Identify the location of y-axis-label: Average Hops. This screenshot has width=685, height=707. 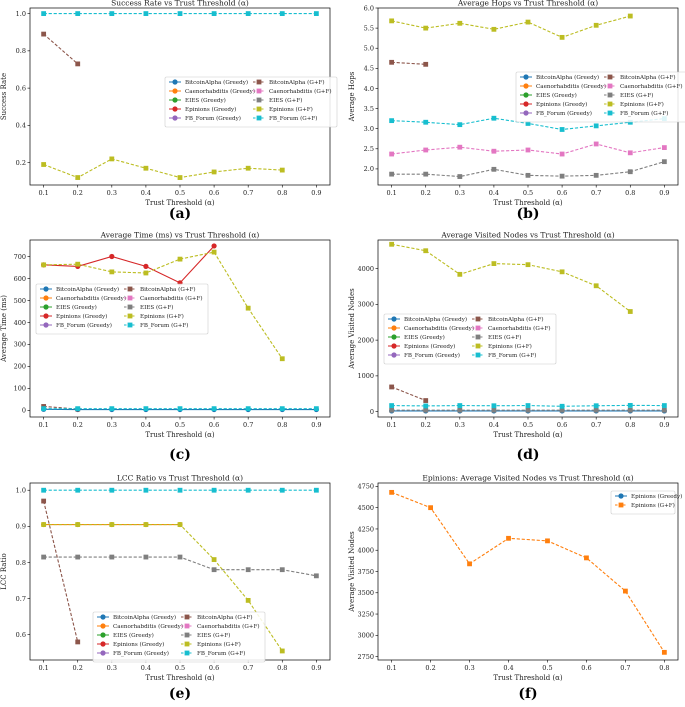
(352, 96).